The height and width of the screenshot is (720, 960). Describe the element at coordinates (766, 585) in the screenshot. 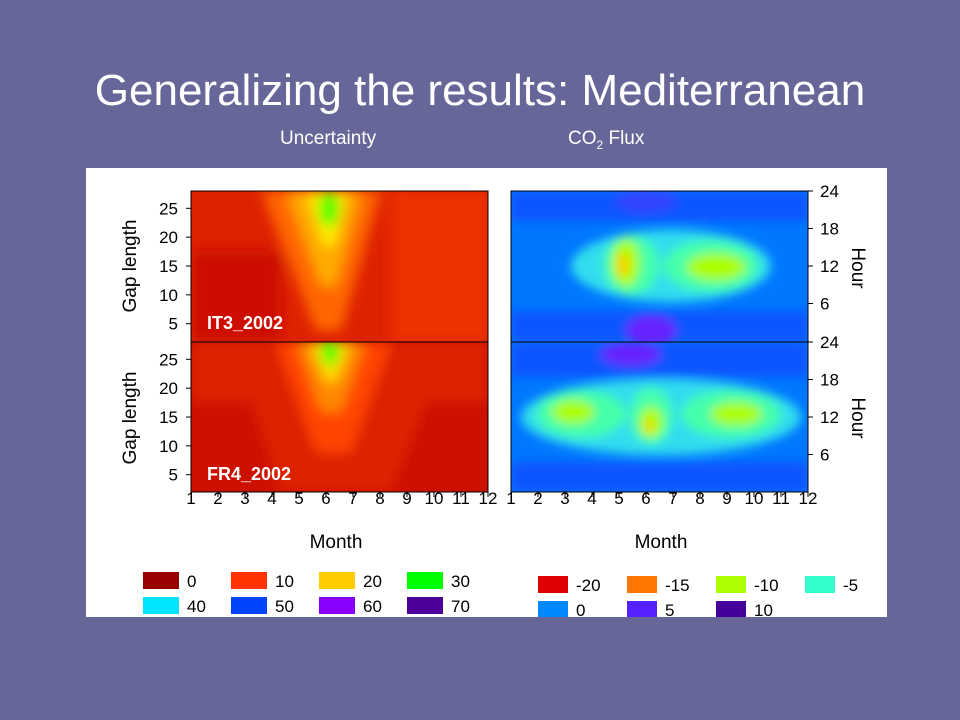

I see `legend-label: -10` at that location.